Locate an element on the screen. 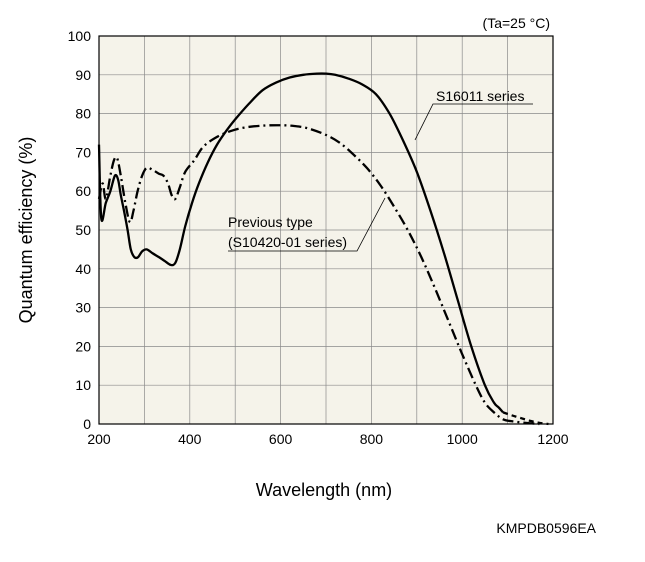 The height and width of the screenshot is (562, 645). y-tick-label: 20 is located at coordinates (83, 346).